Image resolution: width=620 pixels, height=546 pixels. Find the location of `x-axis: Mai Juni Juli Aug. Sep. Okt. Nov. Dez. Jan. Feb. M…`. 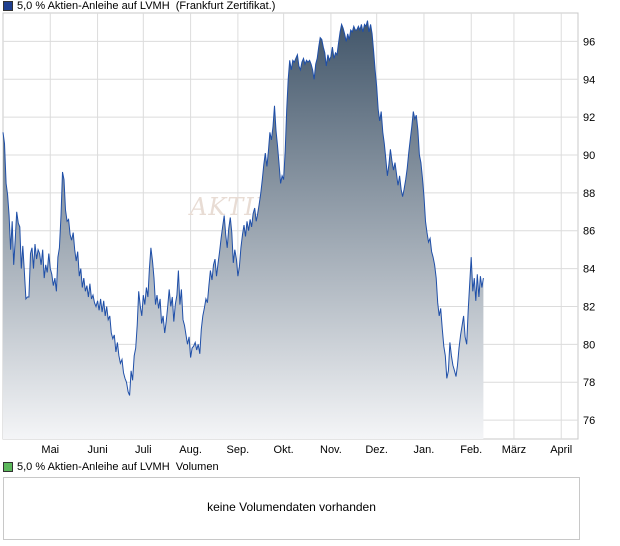

x-axis: Mai Juni Juli Aug. Sep. Okt. Nov. Dez. Jan. Feb. M… is located at coordinates (306, 450).